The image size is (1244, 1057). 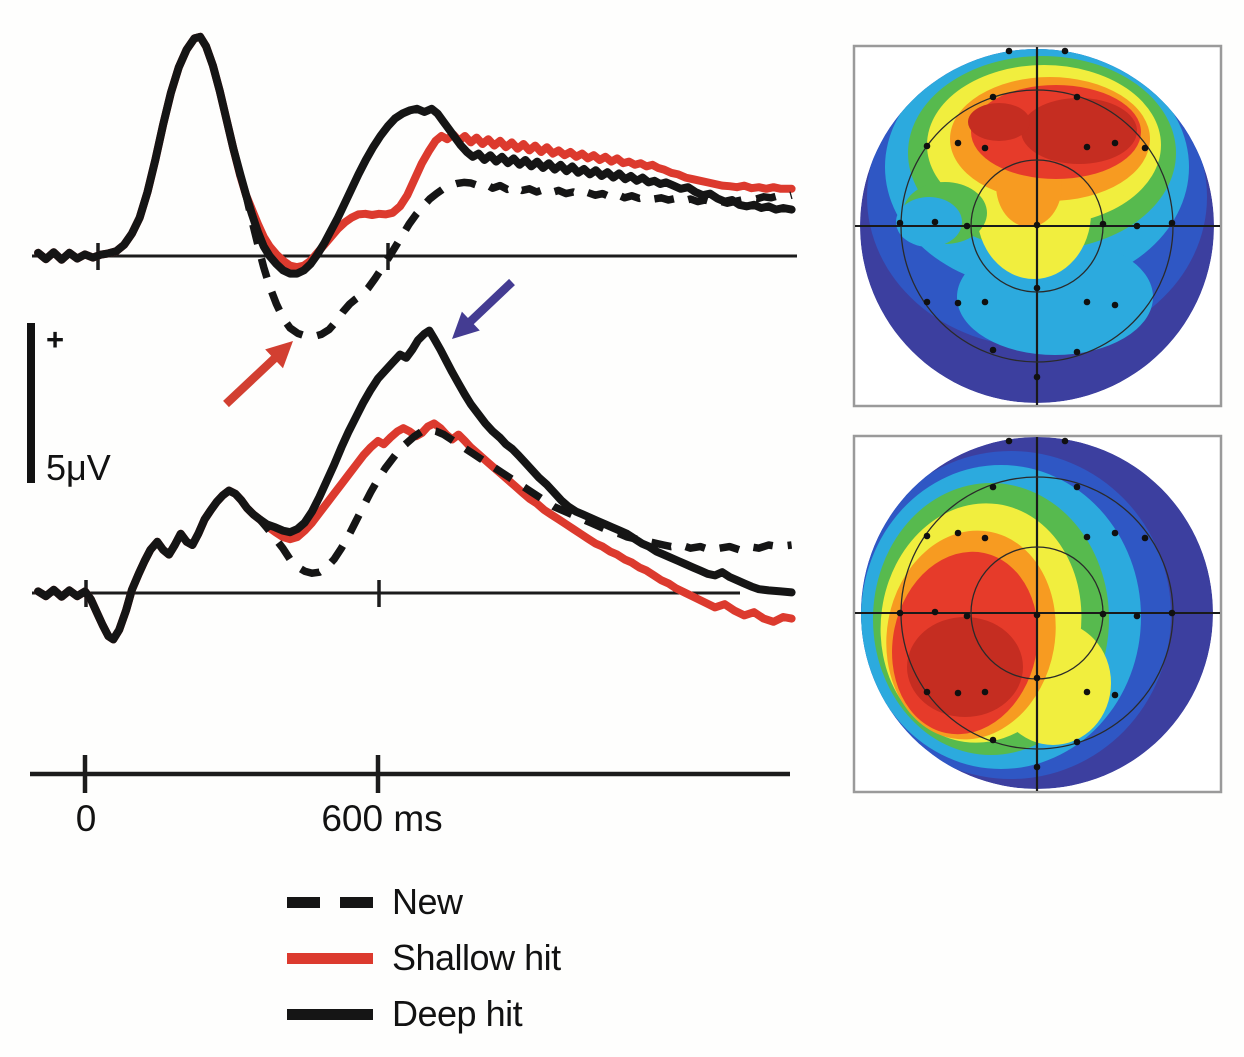 I want to click on legend: New Shallow hit Deep hit, so click(x=424, y=958).